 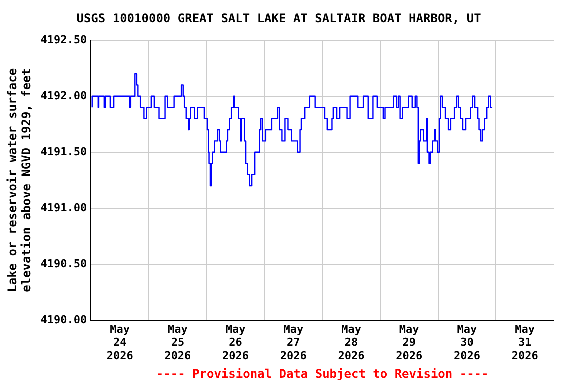 What do you see at coordinates (64, 319) in the screenshot?
I see `y-tick-label: 4190.00` at bounding box center [64, 319].